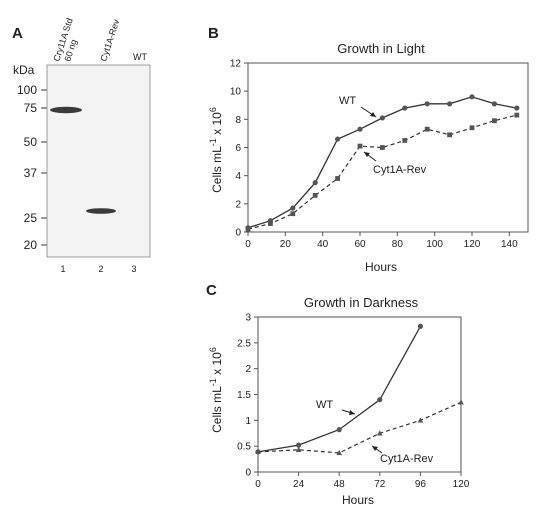 The width and height of the screenshot is (550, 512). Describe the element at coordinates (358, 500) in the screenshot. I see `chart-c-xlabel: Hours` at that location.